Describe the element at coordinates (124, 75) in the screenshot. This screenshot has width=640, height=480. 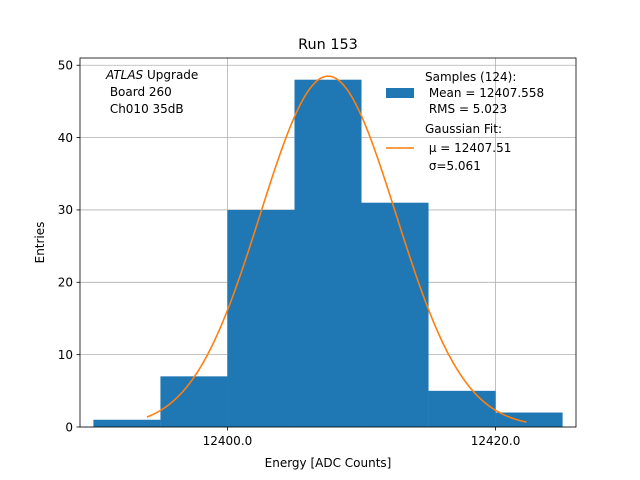
I see `annotation-italic-atlas: ATLAS` at that location.